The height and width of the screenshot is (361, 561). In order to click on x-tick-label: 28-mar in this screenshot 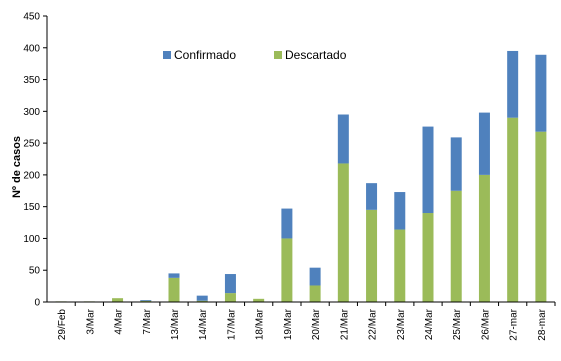, I will do `click(542, 324)`.